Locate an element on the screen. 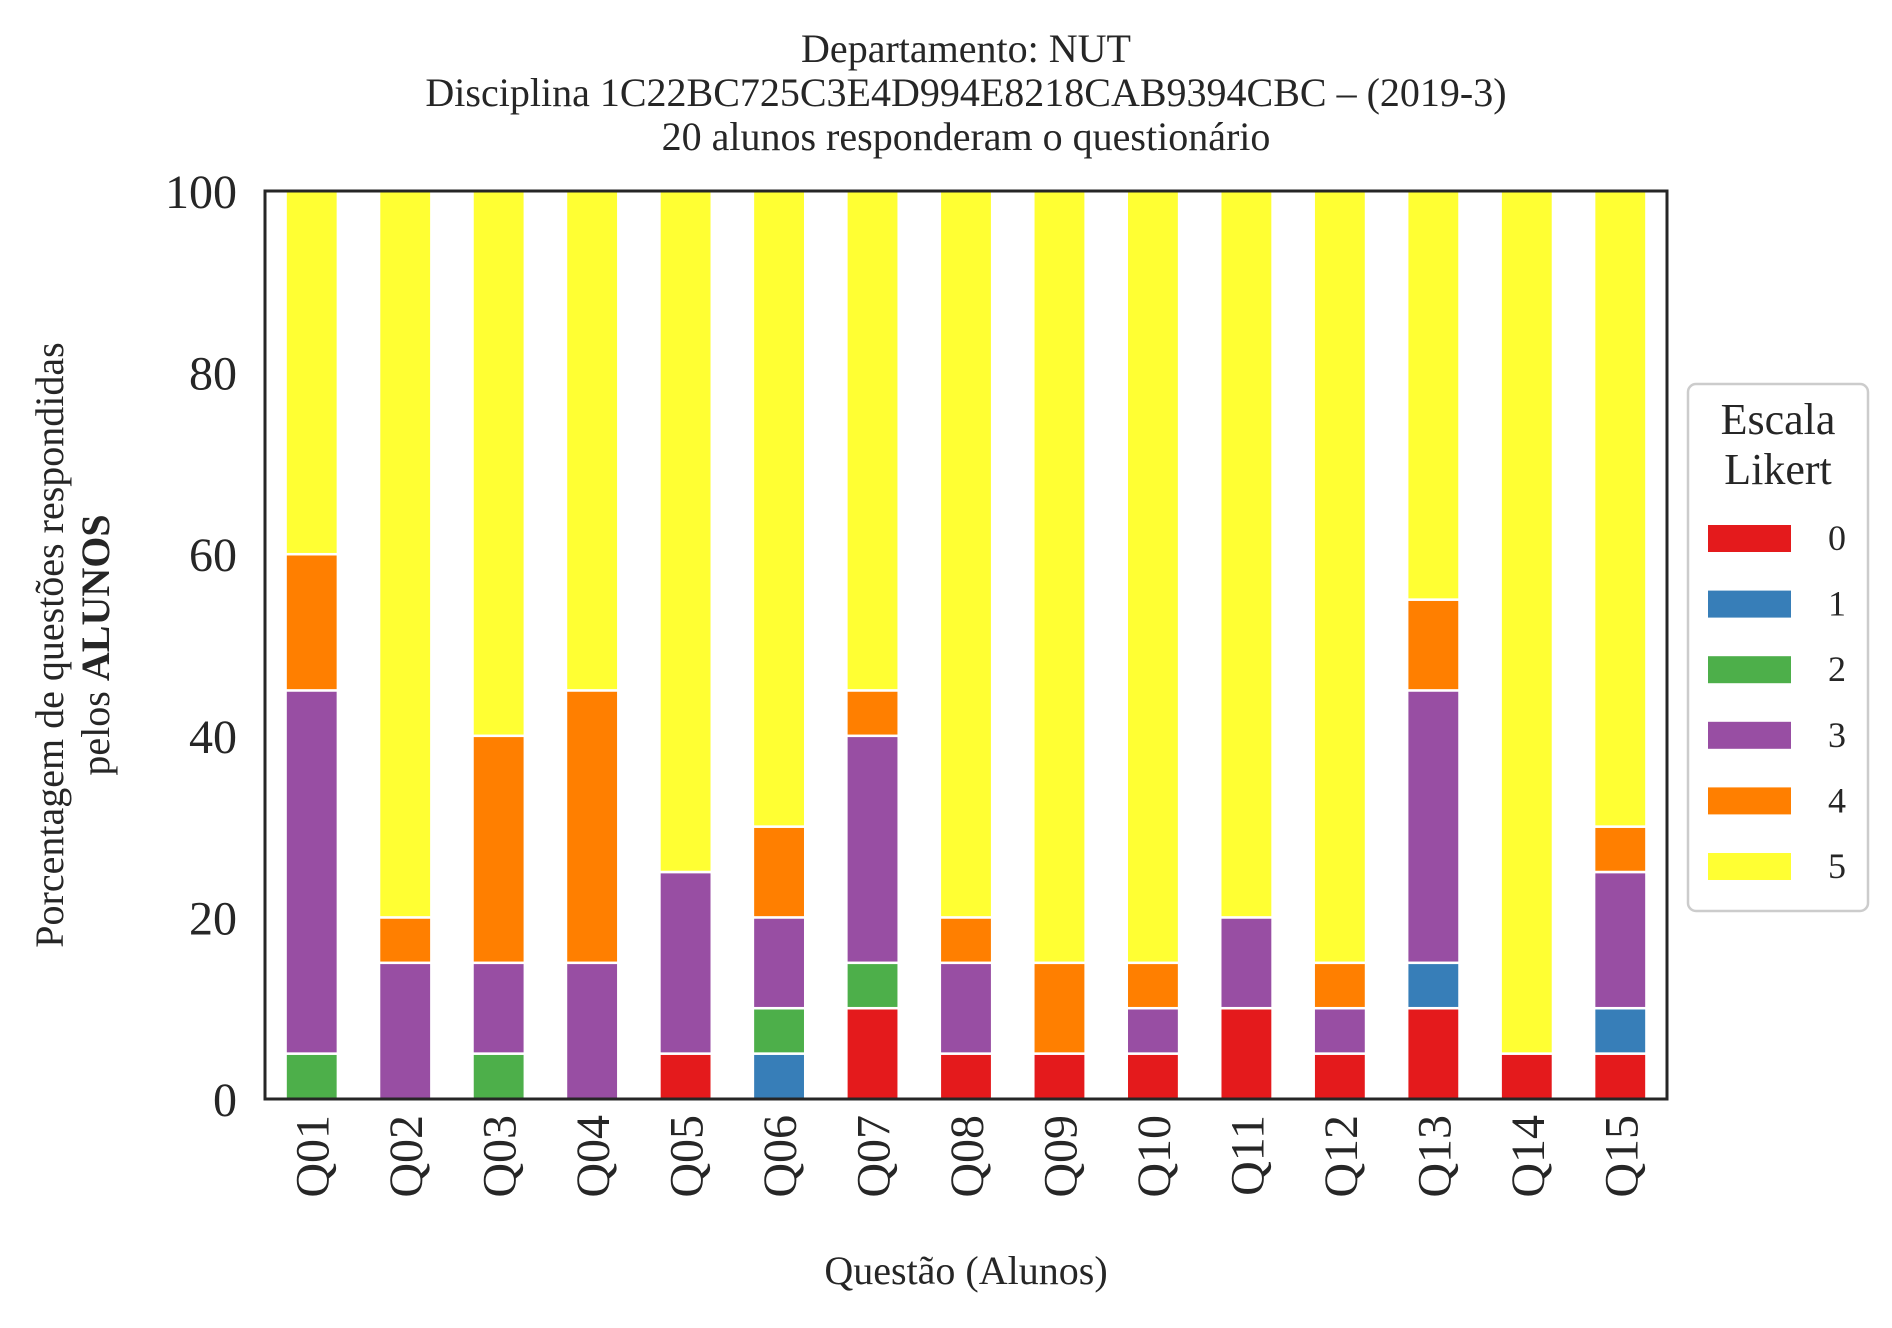  legend-label: 1 is located at coordinates (1837, 604).